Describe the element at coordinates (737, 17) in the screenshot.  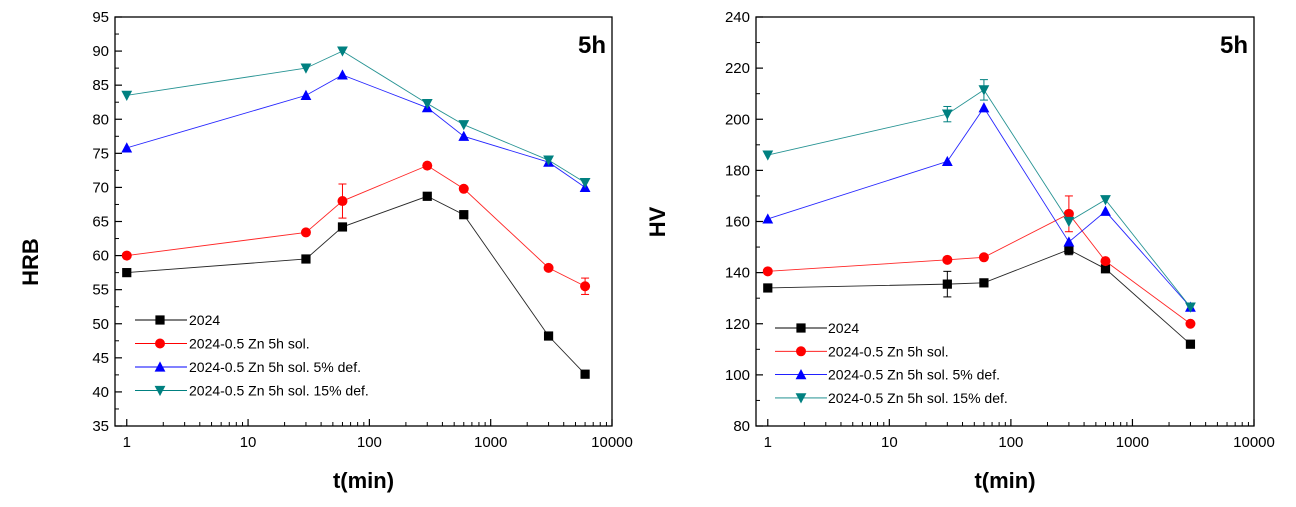
I see `y-tick-label: 240` at that location.